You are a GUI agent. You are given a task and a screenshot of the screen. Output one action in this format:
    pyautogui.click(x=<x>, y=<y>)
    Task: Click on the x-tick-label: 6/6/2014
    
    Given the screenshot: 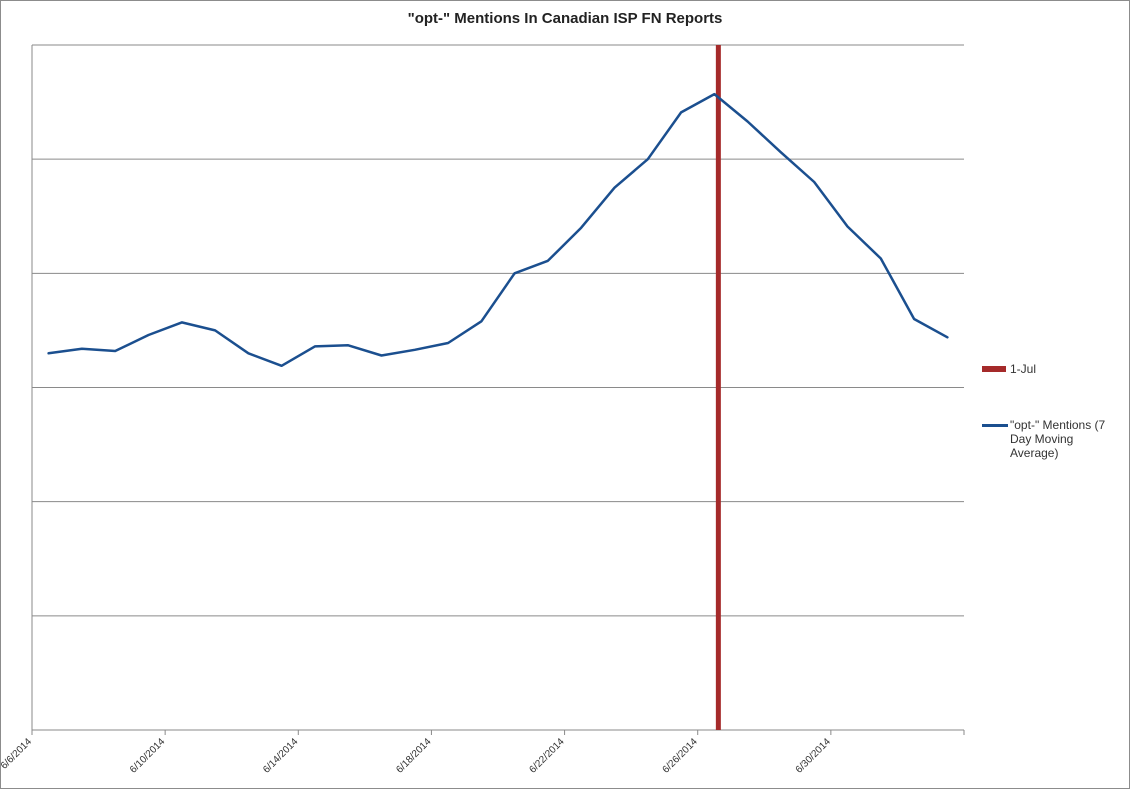 What is the action you would take?
    pyautogui.click(x=17, y=754)
    